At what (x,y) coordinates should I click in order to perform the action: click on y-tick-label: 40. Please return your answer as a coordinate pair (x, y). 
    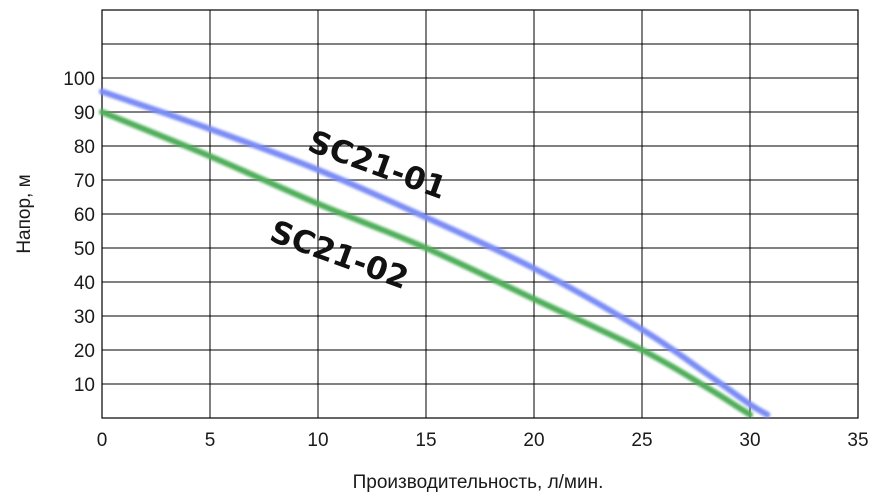
    Looking at the image, I should click on (84, 283).